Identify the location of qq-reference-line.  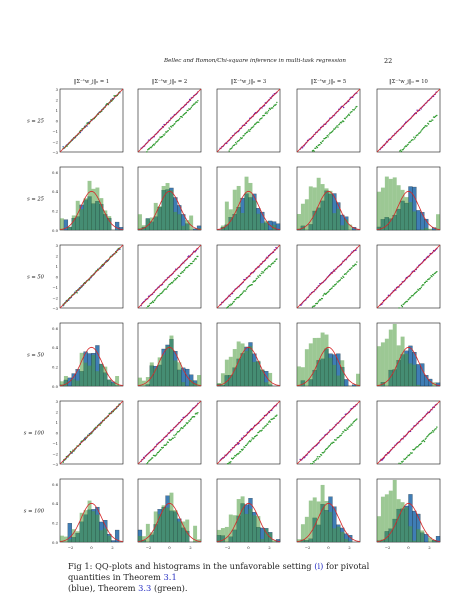
(91, 276).